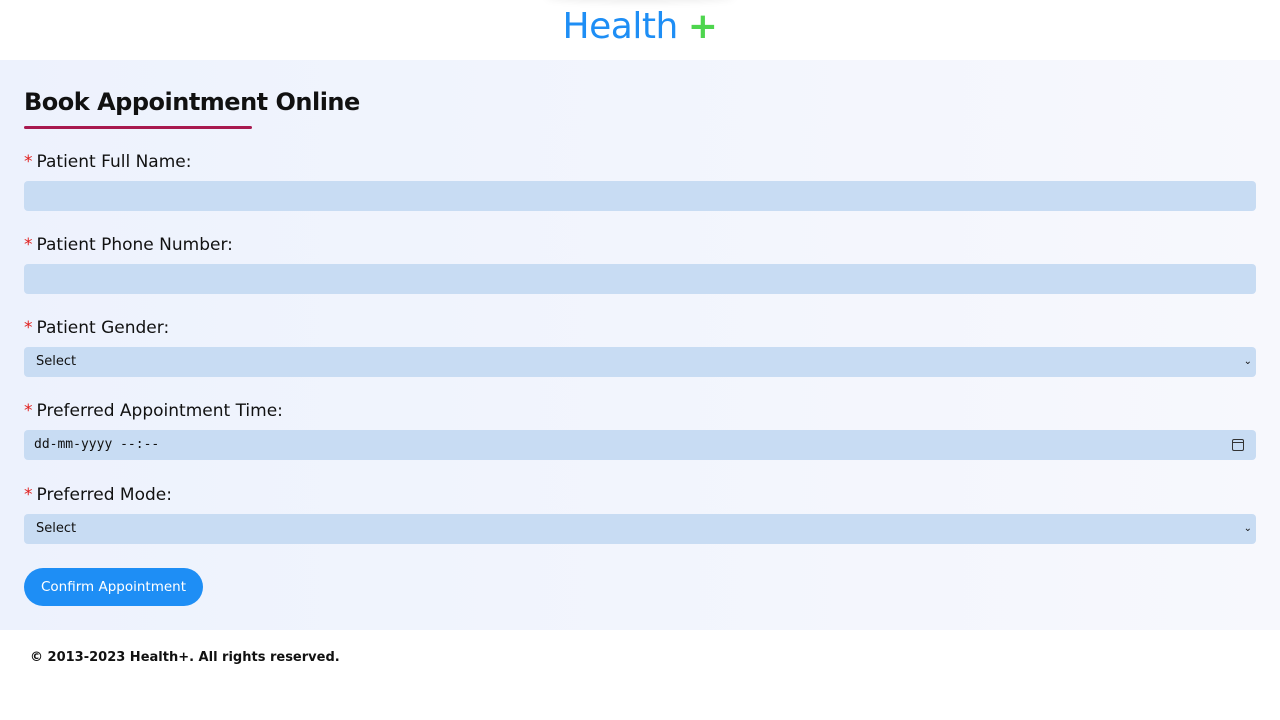 The height and width of the screenshot is (720, 1280). I want to click on phone-field: * Patient Phone Number:, so click(640, 264).